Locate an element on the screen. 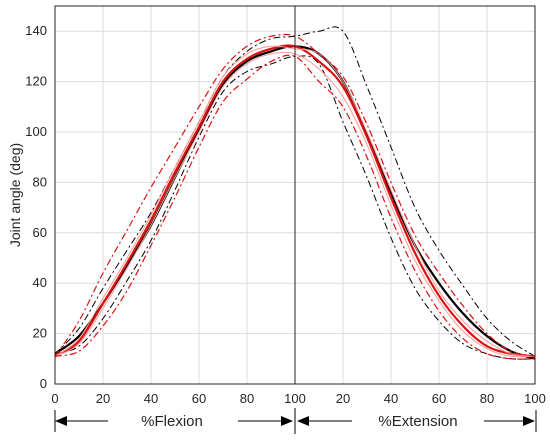  y-tick-label: 140 is located at coordinates (36, 30).